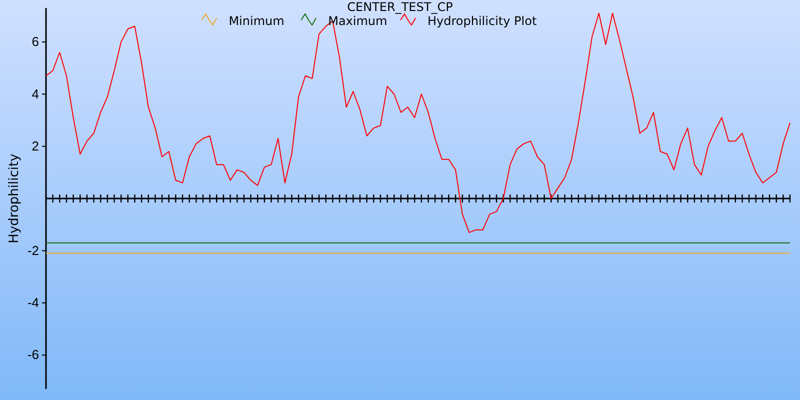 This screenshot has width=800, height=400. I want to click on y-tick-label: -2, so click(33, 250).